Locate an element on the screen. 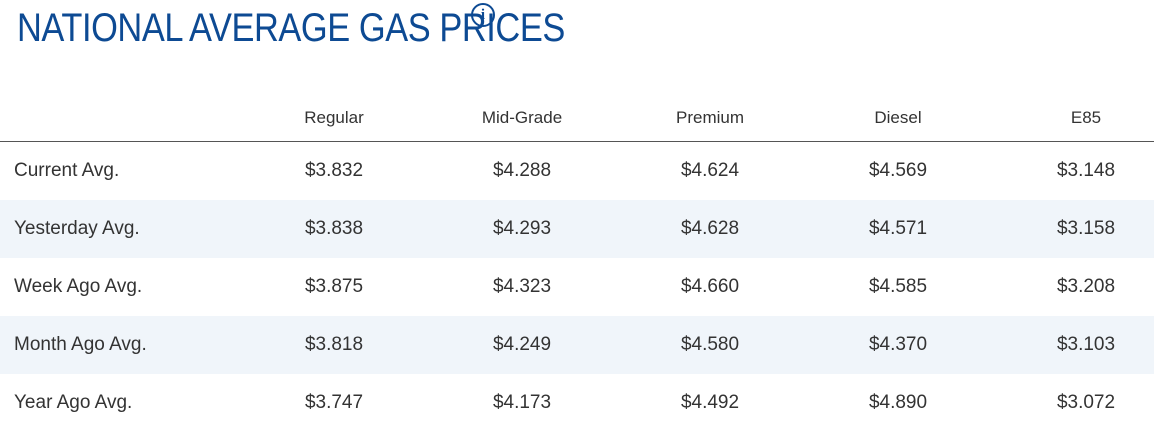 Image resolution: width=1154 pixels, height=439 pixels. price-cell: $3.208 is located at coordinates (1086, 286).